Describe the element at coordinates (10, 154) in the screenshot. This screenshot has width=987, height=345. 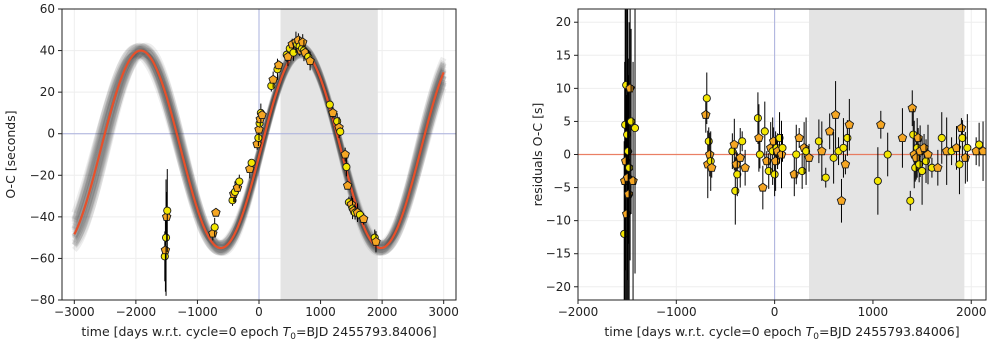
I see `y-axis-label: O-C [seconds]` at that location.